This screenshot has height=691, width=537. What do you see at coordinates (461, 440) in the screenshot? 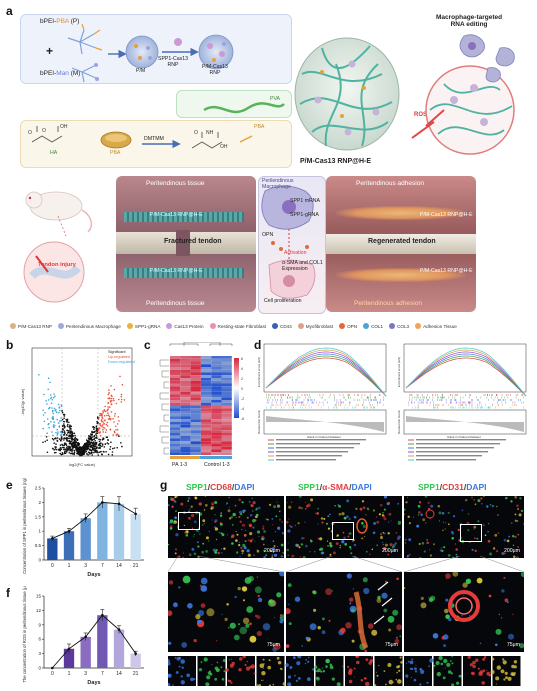
I see `gsea-legend-text` at bounding box center [461, 440].